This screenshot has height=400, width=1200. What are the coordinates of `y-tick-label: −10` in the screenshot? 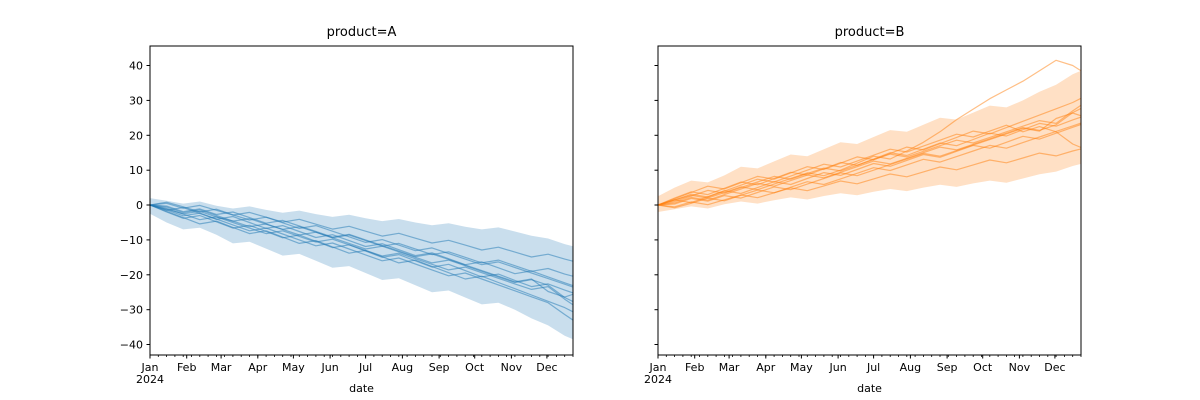 It's located at (131, 240).